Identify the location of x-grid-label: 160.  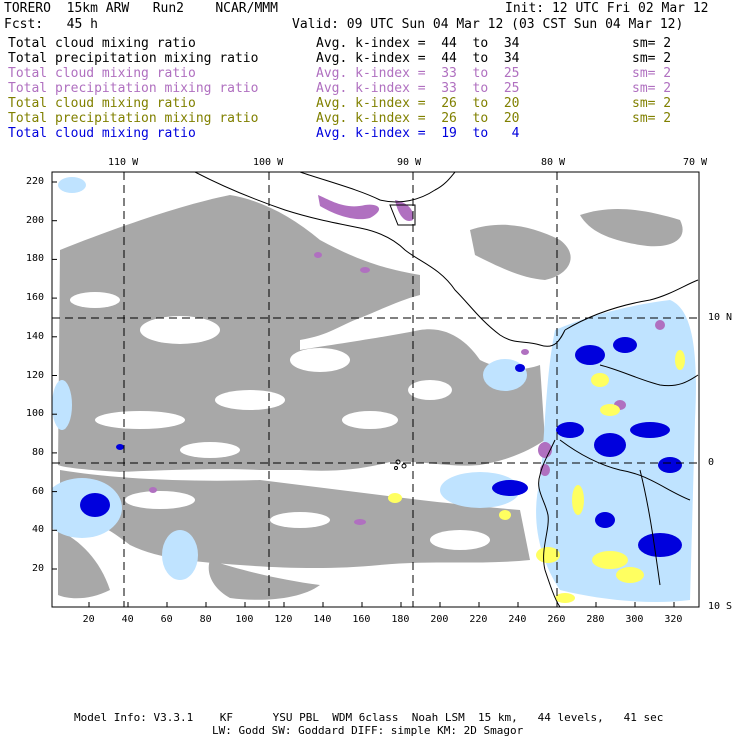
(361, 619).